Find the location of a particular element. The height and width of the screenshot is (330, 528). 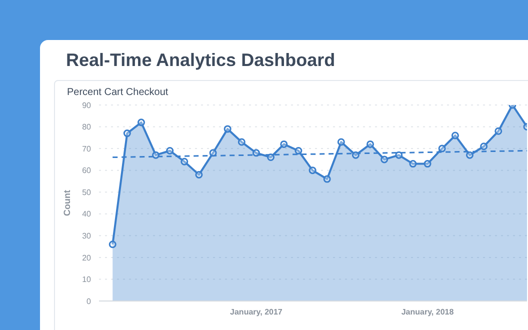

y-tick-label: 20 is located at coordinates (87, 257).